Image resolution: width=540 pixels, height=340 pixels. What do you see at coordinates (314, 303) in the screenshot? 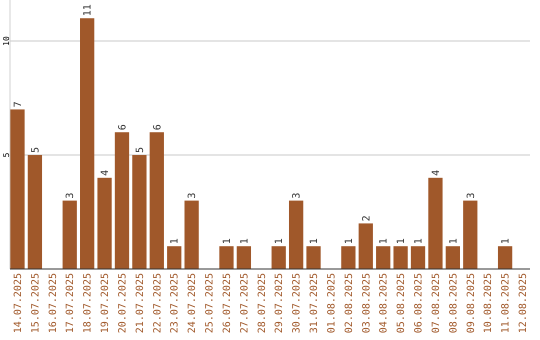
I see `x-tick-label: 31.07.2025` at bounding box center [314, 303].